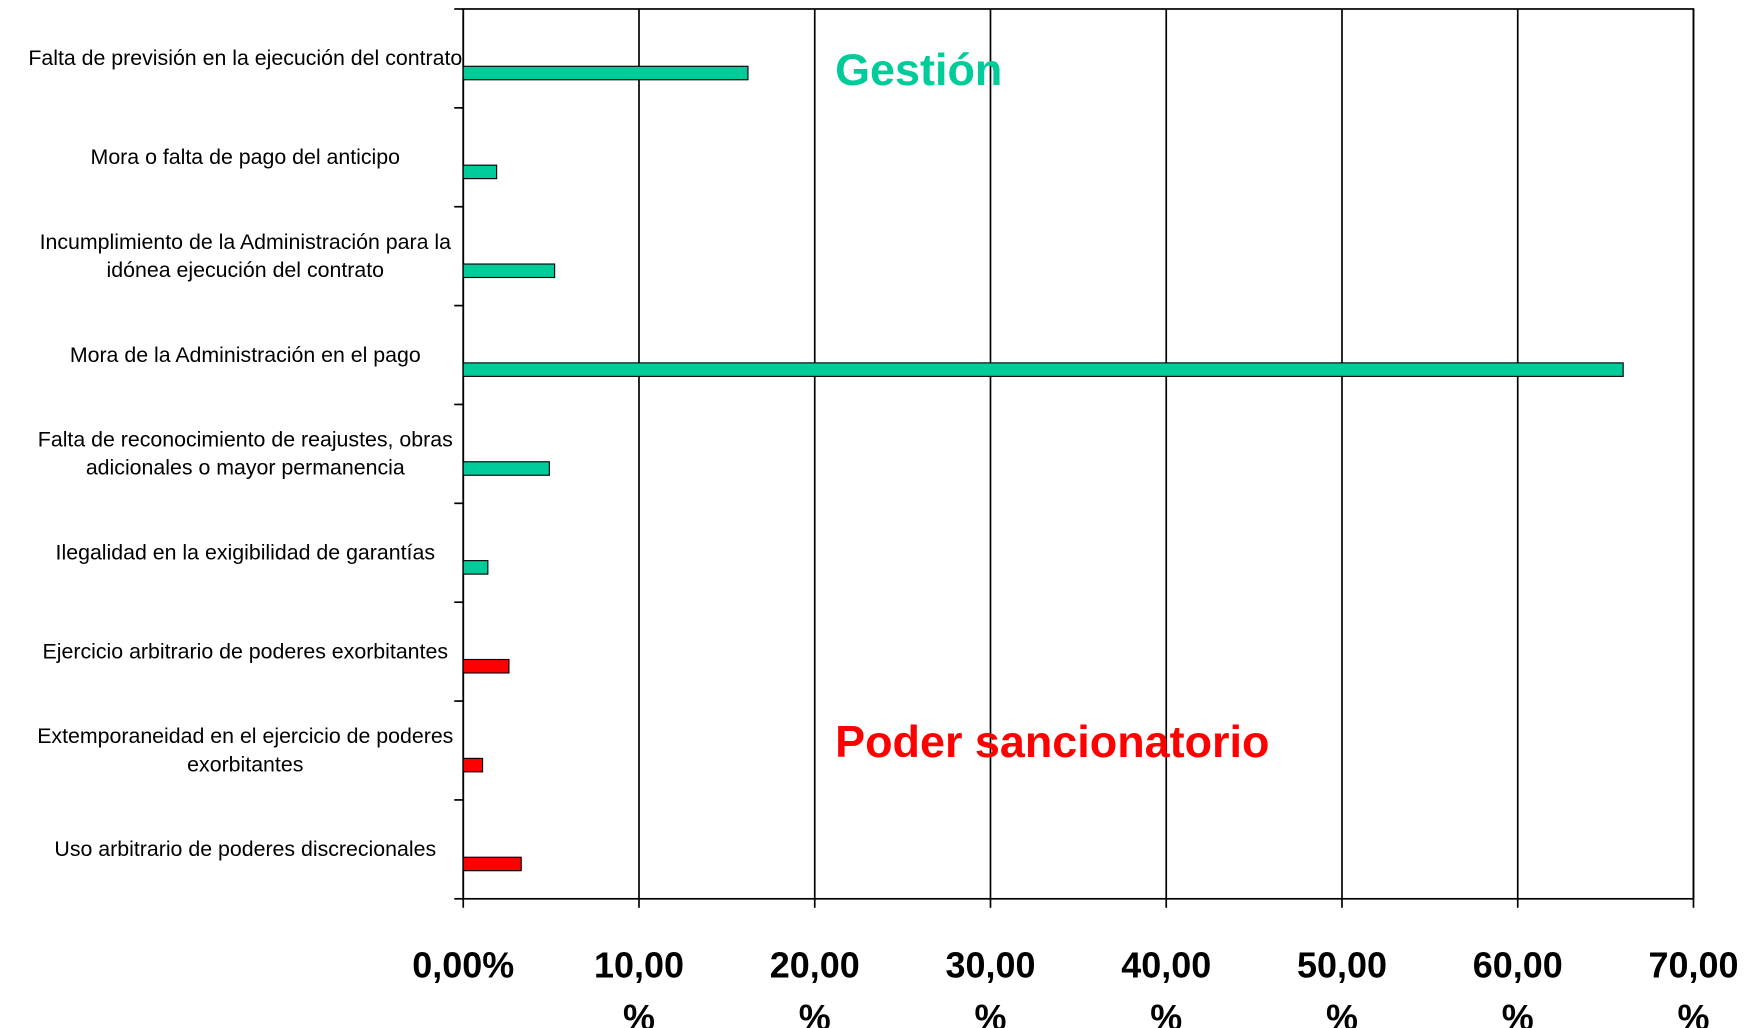 This screenshot has width=1759, height=1028. What do you see at coordinates (1166, 986) in the screenshot?
I see `x-tick-label: 40,00%` at bounding box center [1166, 986].